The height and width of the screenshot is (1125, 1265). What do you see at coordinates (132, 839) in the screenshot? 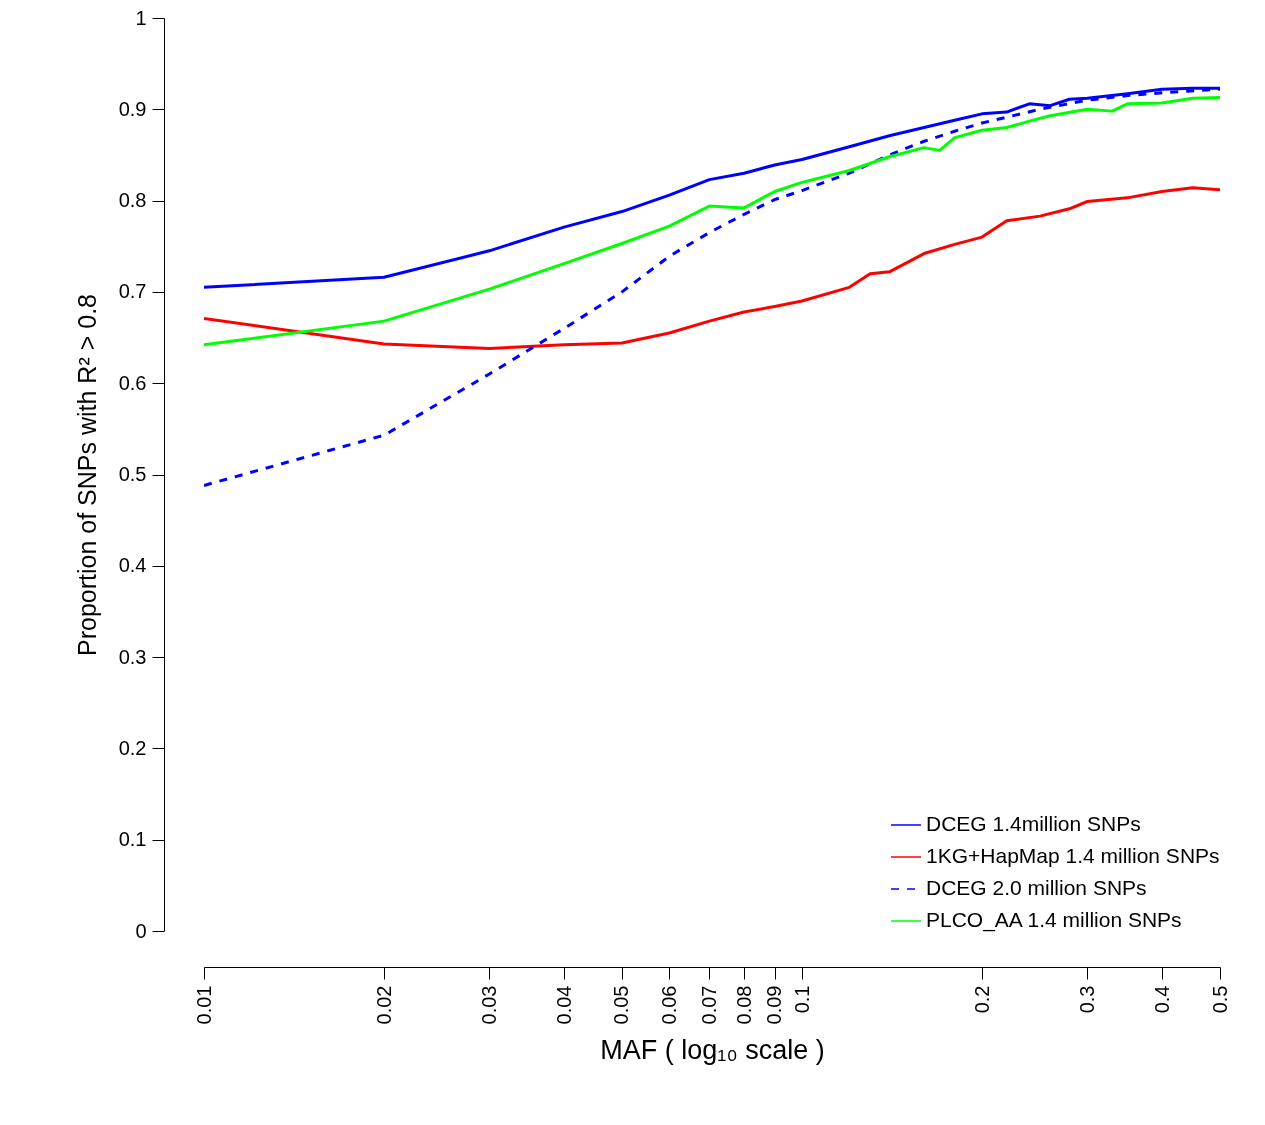
I see `y-tick-label: 0.1` at bounding box center [132, 839].